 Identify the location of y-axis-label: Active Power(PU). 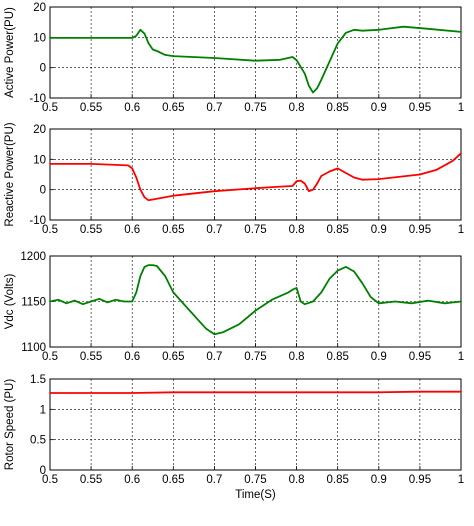
(10, 52).